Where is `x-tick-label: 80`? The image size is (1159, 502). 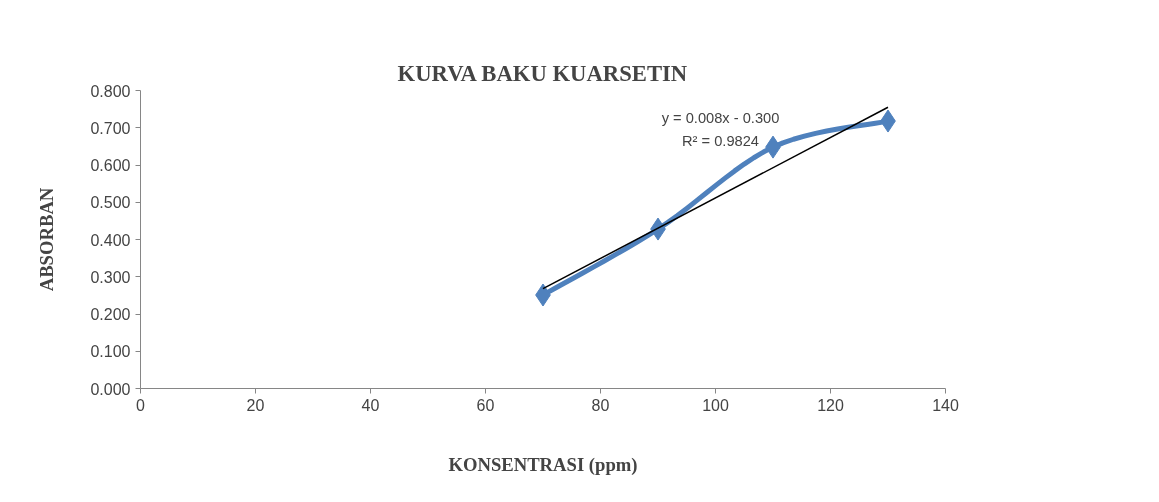 x-tick-label: 80 is located at coordinates (600, 405).